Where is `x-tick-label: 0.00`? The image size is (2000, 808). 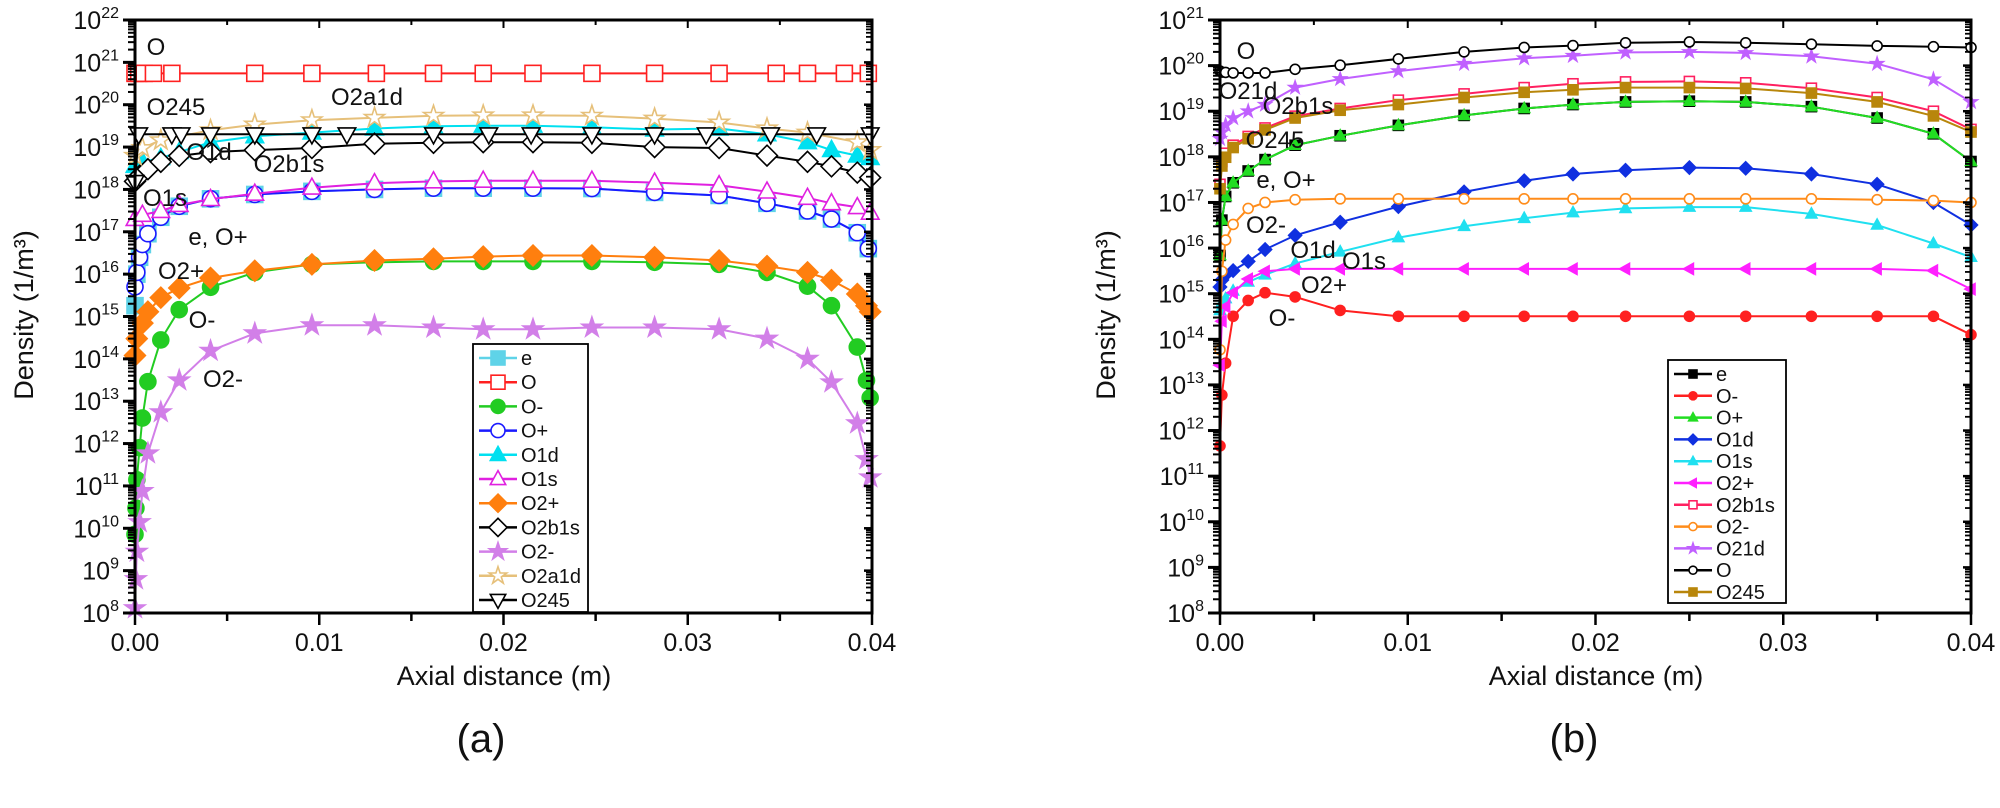 x-tick-label: 0.00 is located at coordinates (135, 643).